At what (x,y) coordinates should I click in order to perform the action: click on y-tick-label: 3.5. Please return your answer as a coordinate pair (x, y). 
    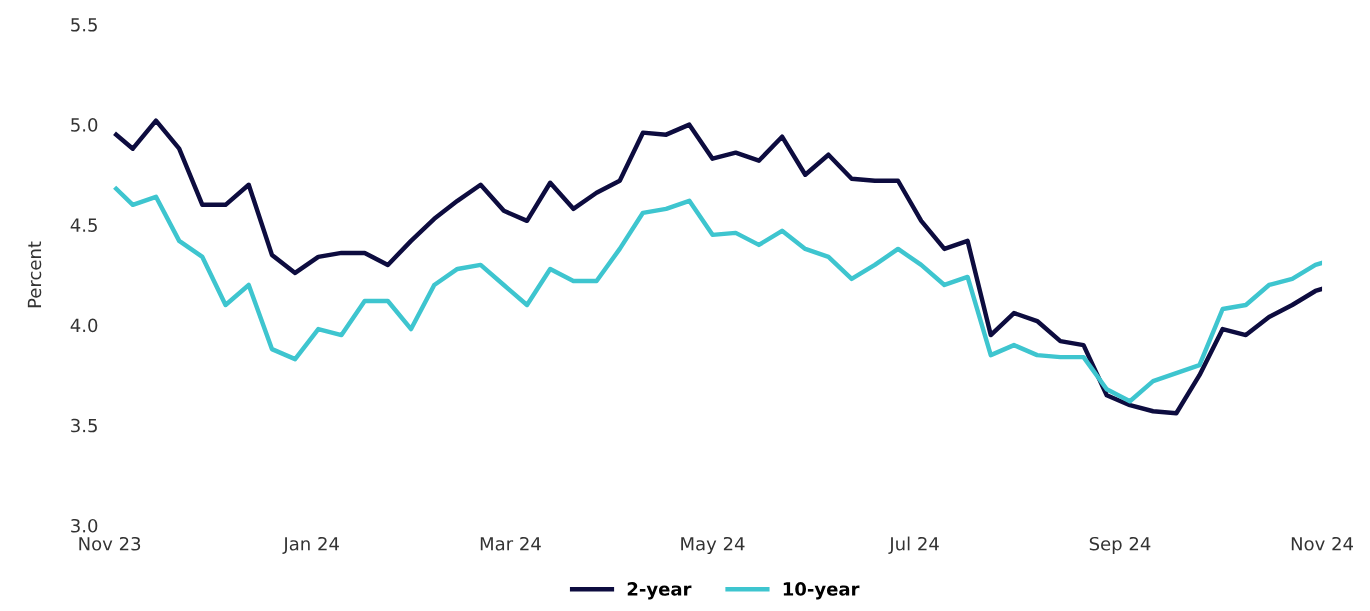
    Looking at the image, I should click on (84, 425).